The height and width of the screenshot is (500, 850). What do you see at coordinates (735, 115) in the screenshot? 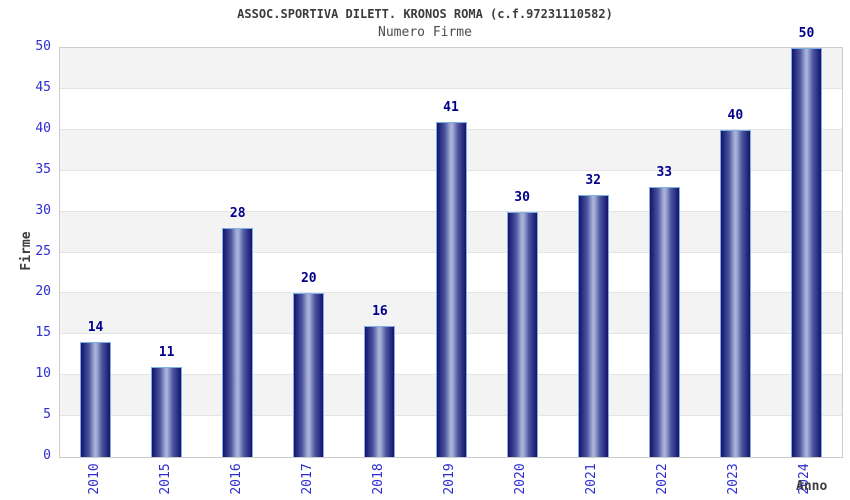
I see `bar-value-label: 40` at bounding box center [735, 115].